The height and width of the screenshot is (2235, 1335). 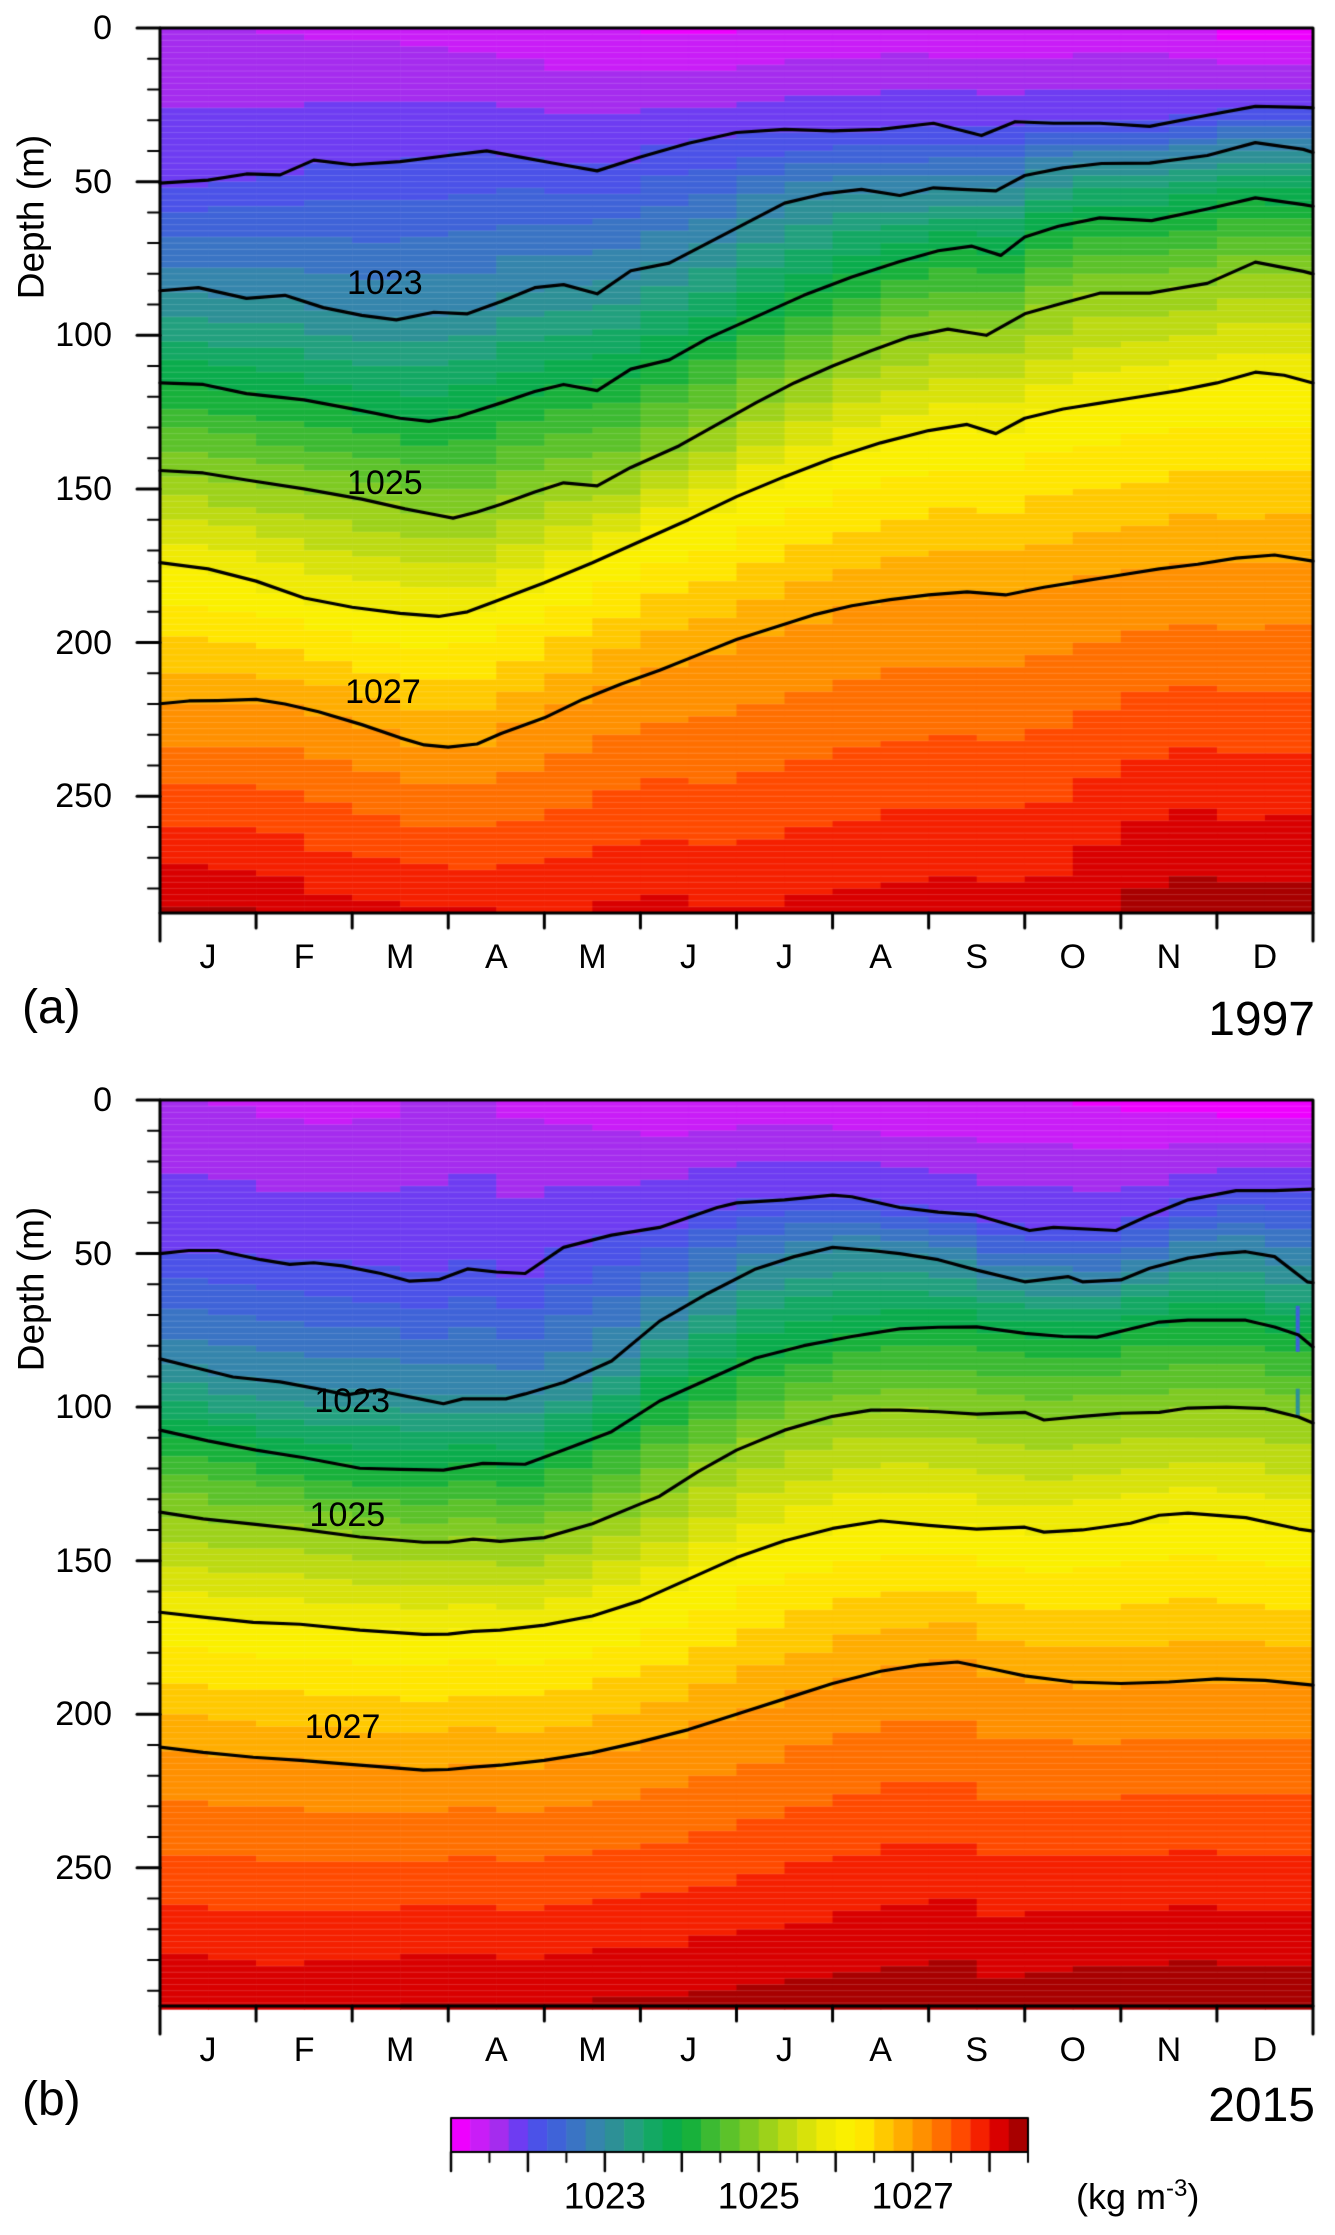 I want to click on panel-b-month-label-9: S, so click(x=977, y=2050).